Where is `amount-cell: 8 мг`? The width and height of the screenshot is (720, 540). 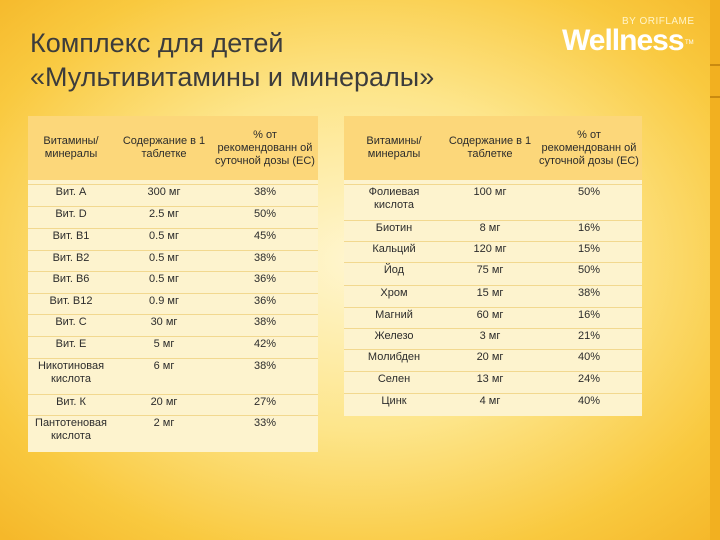
amount-cell: 8 мг is located at coordinates (490, 228).